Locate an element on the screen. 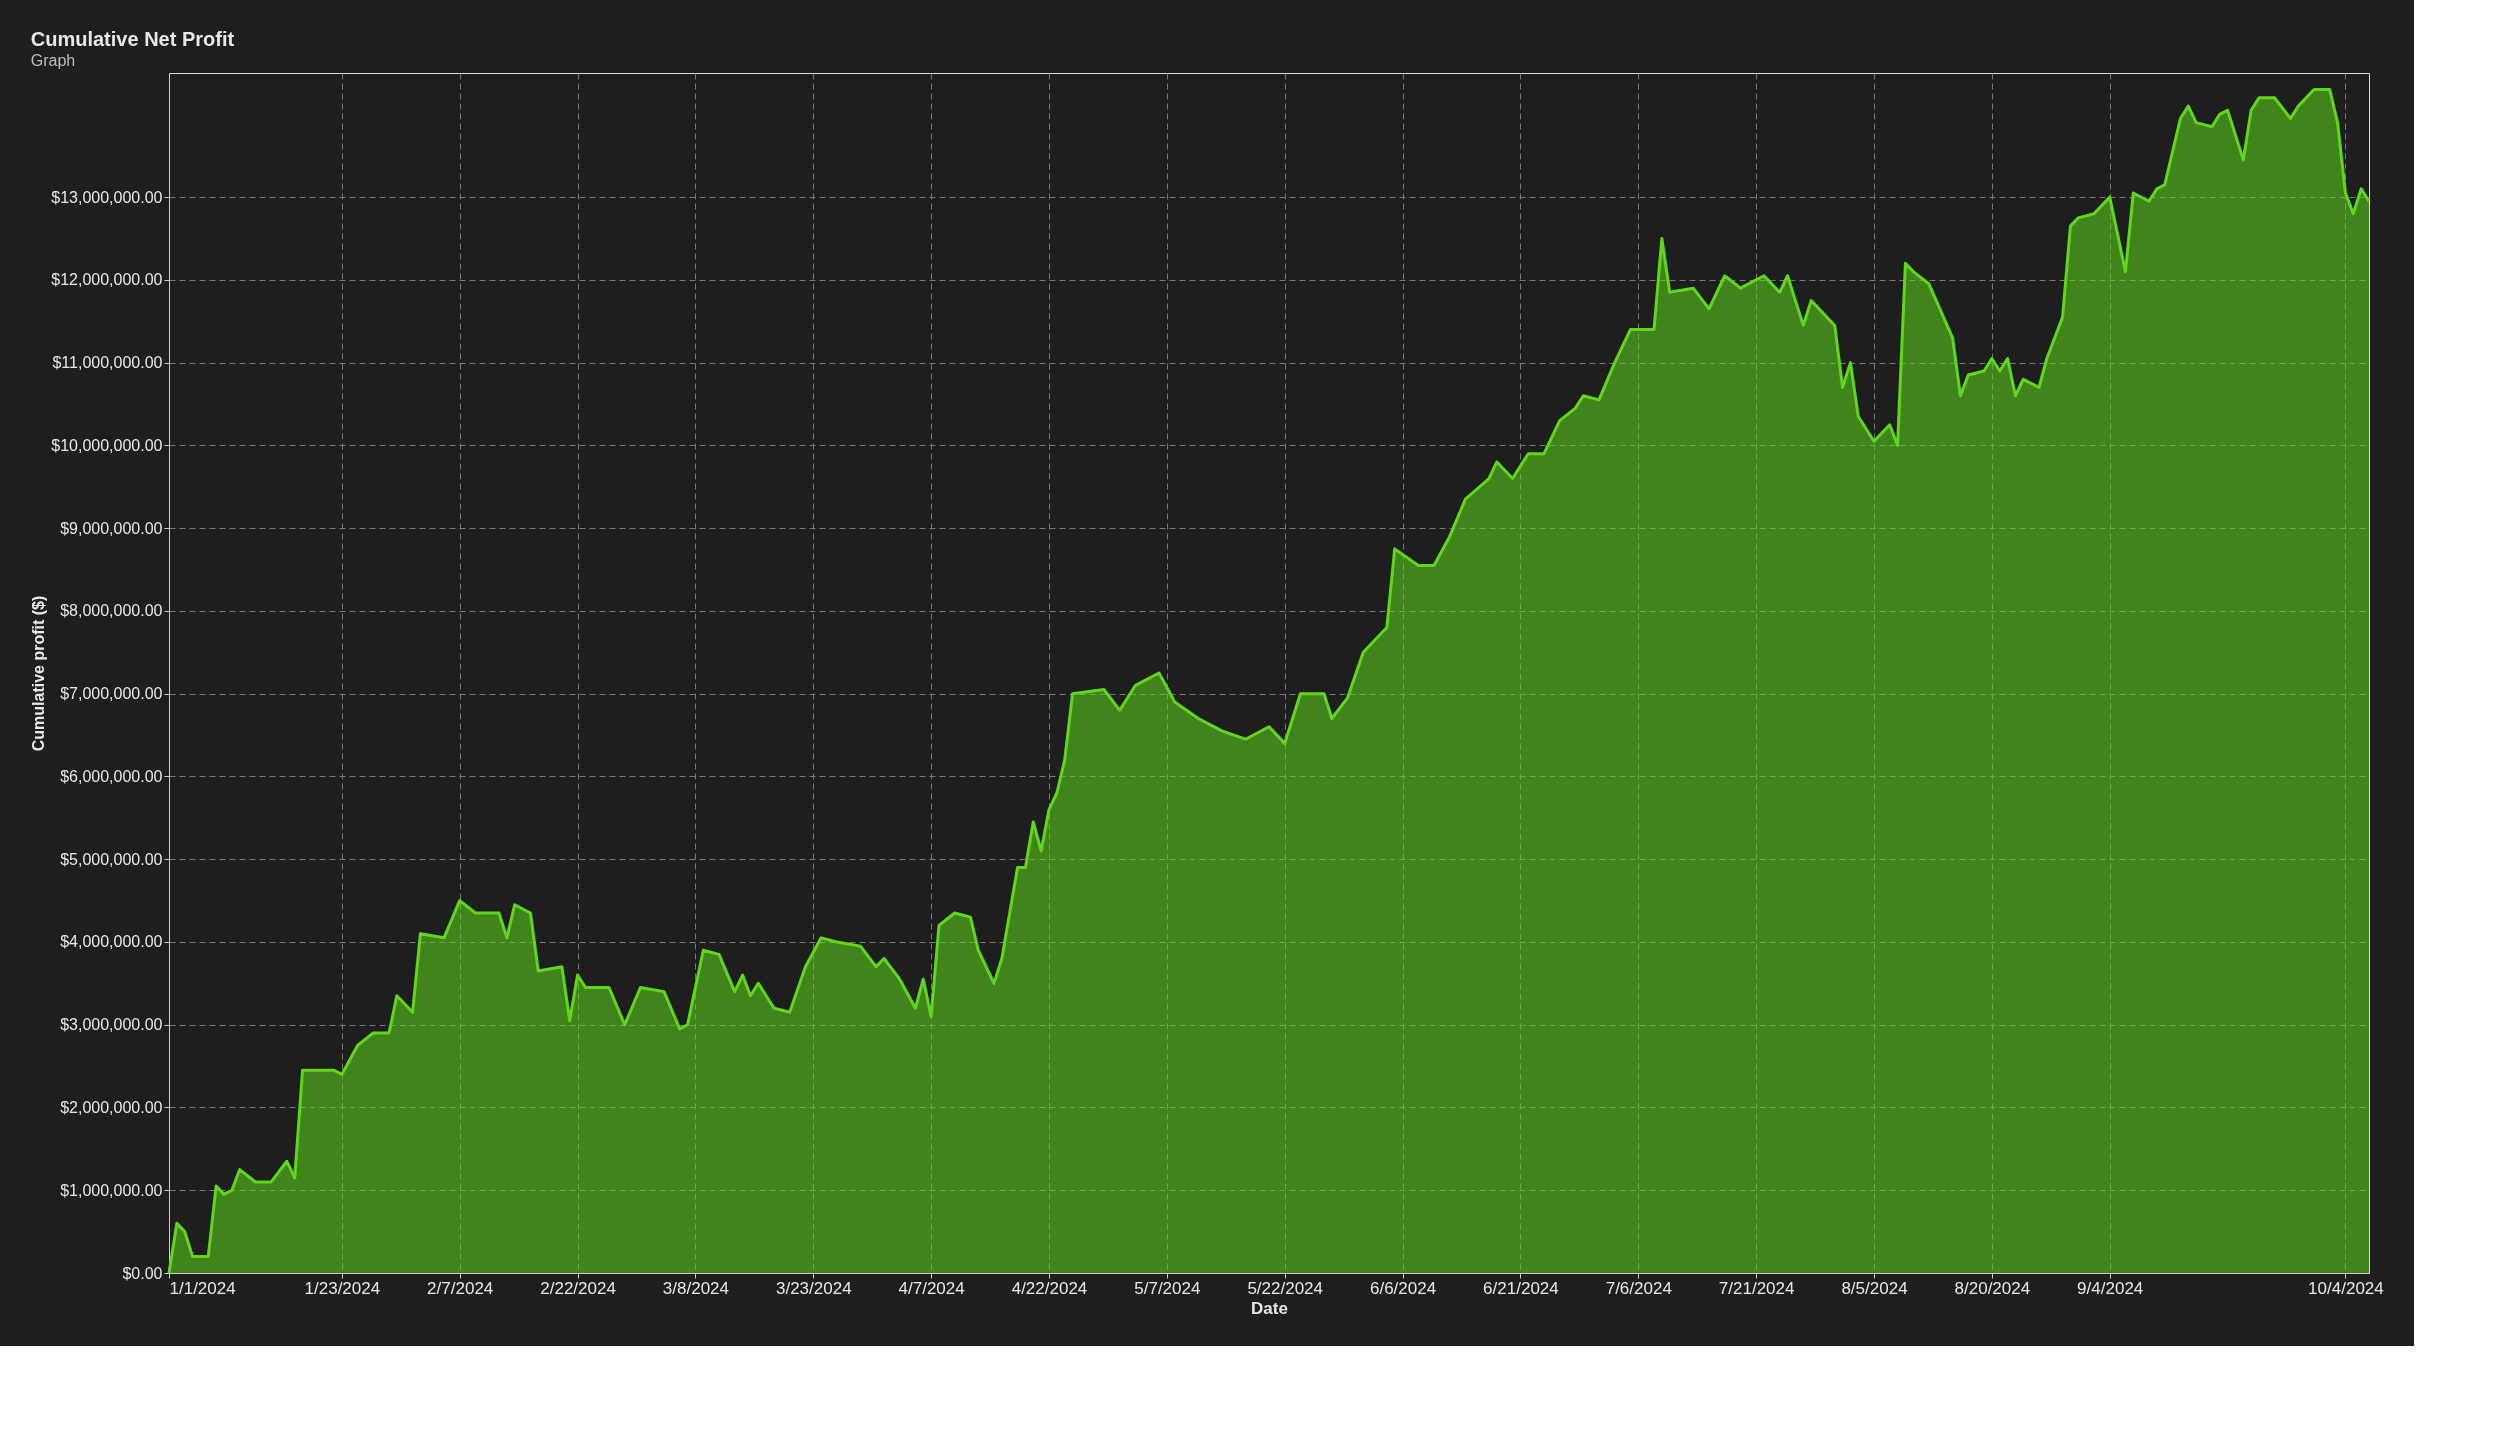 This screenshot has width=2500, height=1451. y-tick-label: $12,000,000.00 is located at coordinates (107, 280).